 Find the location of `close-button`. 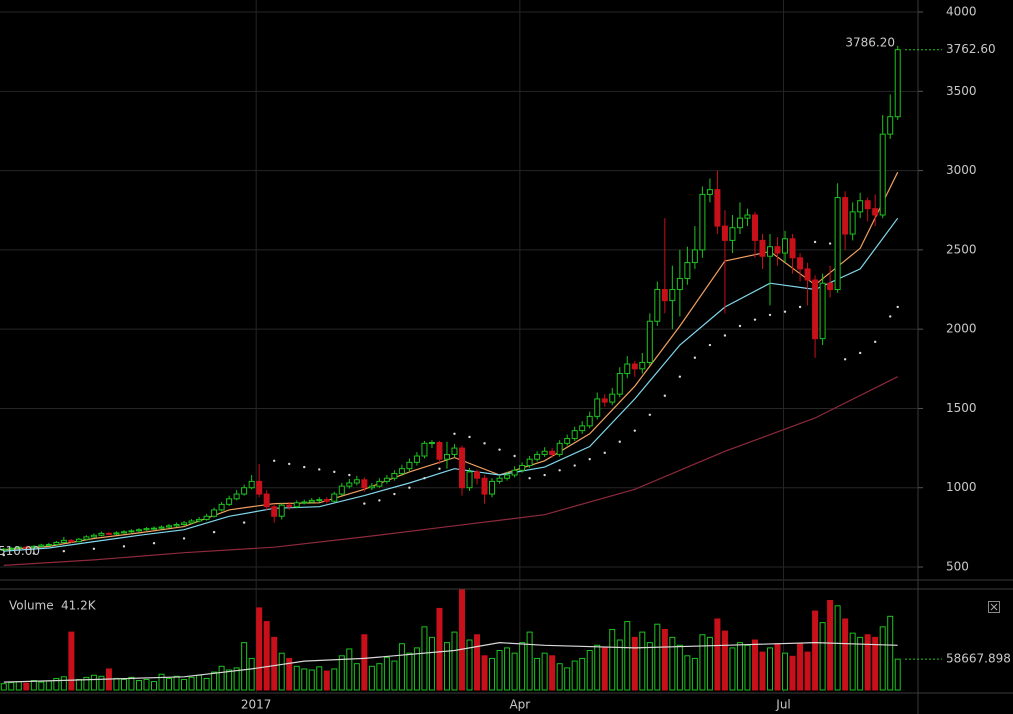

close-button is located at coordinates (994, 607).